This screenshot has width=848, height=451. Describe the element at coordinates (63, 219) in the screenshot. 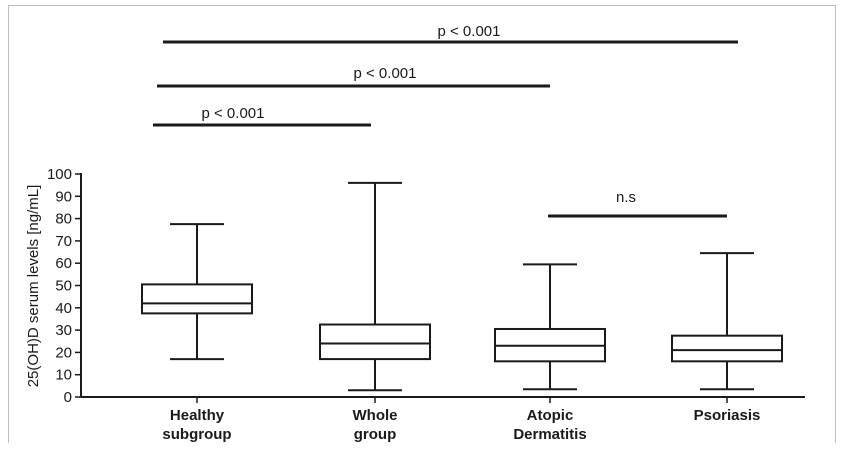

I see `y-tick-label-80: 80` at that location.